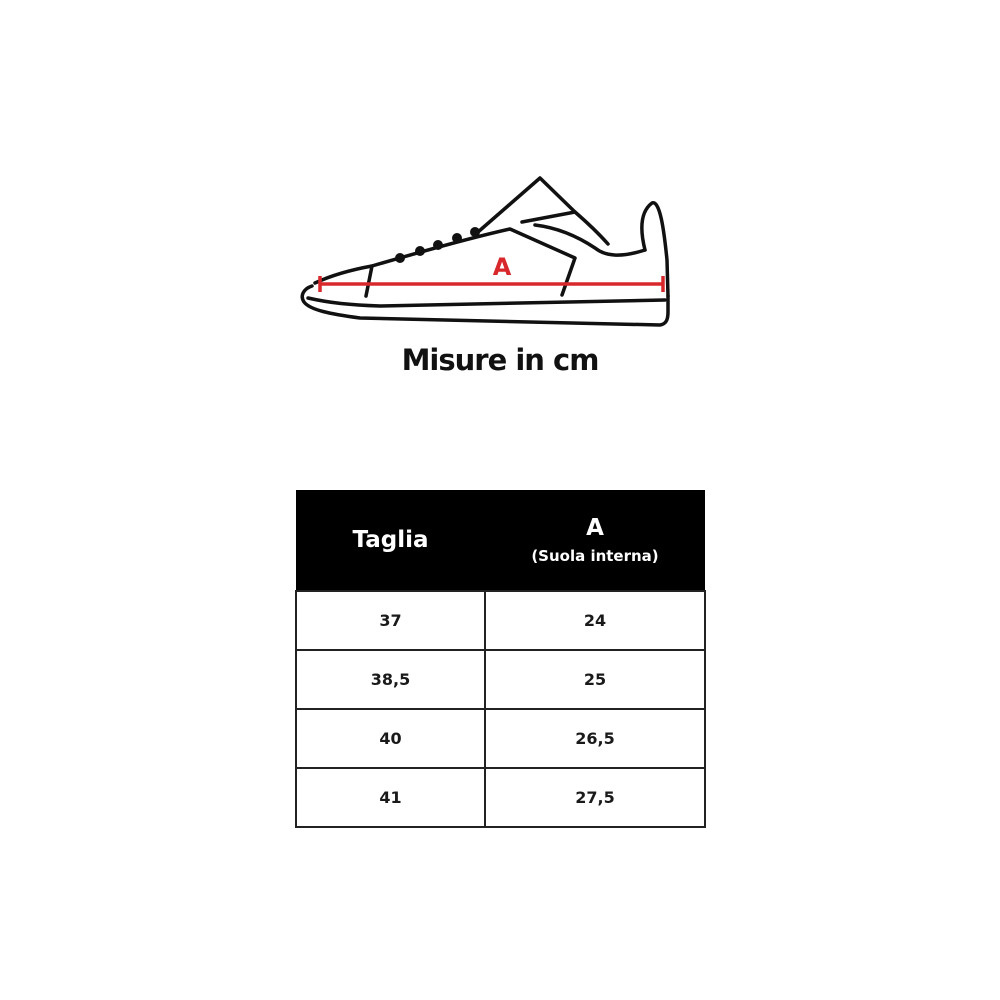  I want to click on length-cell: 25, so click(595, 679).